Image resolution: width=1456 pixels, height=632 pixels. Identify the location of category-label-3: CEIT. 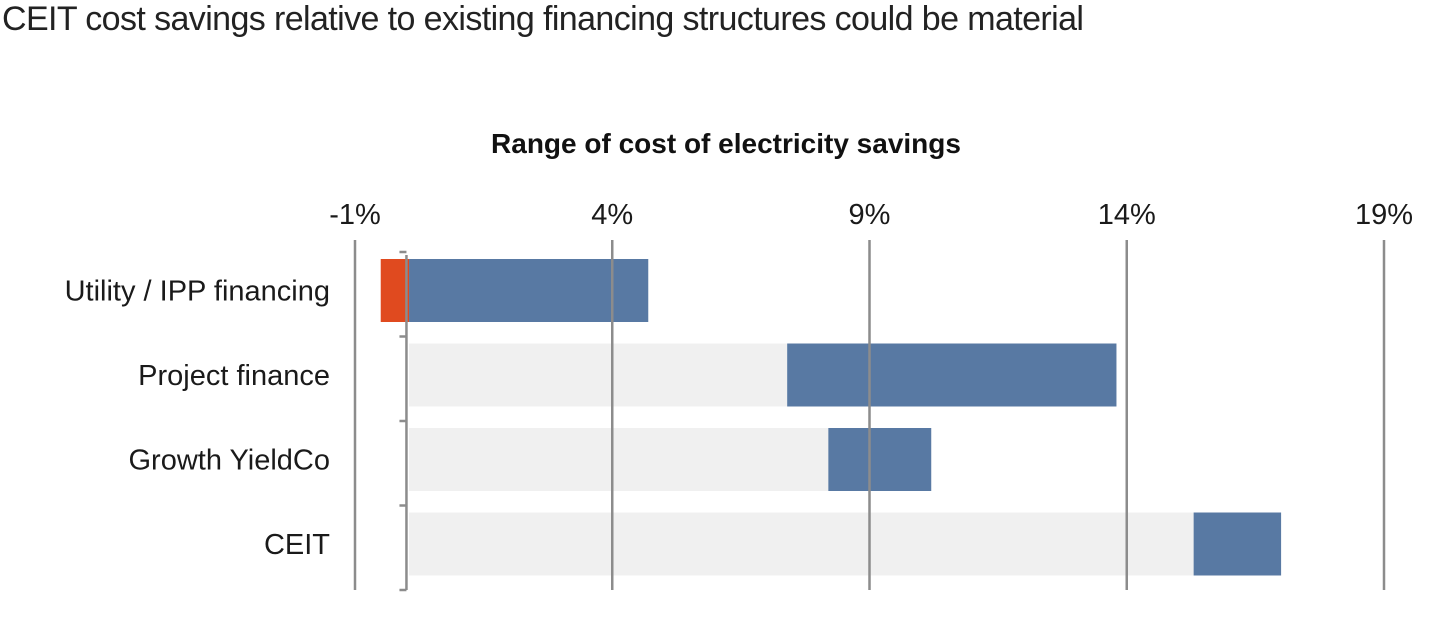
(297, 545).